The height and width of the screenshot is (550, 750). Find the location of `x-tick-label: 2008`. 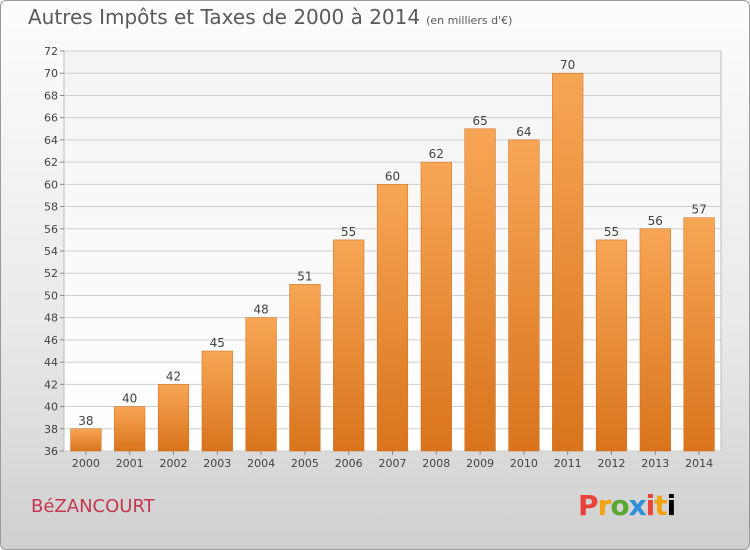

x-tick-label: 2008 is located at coordinates (436, 463).